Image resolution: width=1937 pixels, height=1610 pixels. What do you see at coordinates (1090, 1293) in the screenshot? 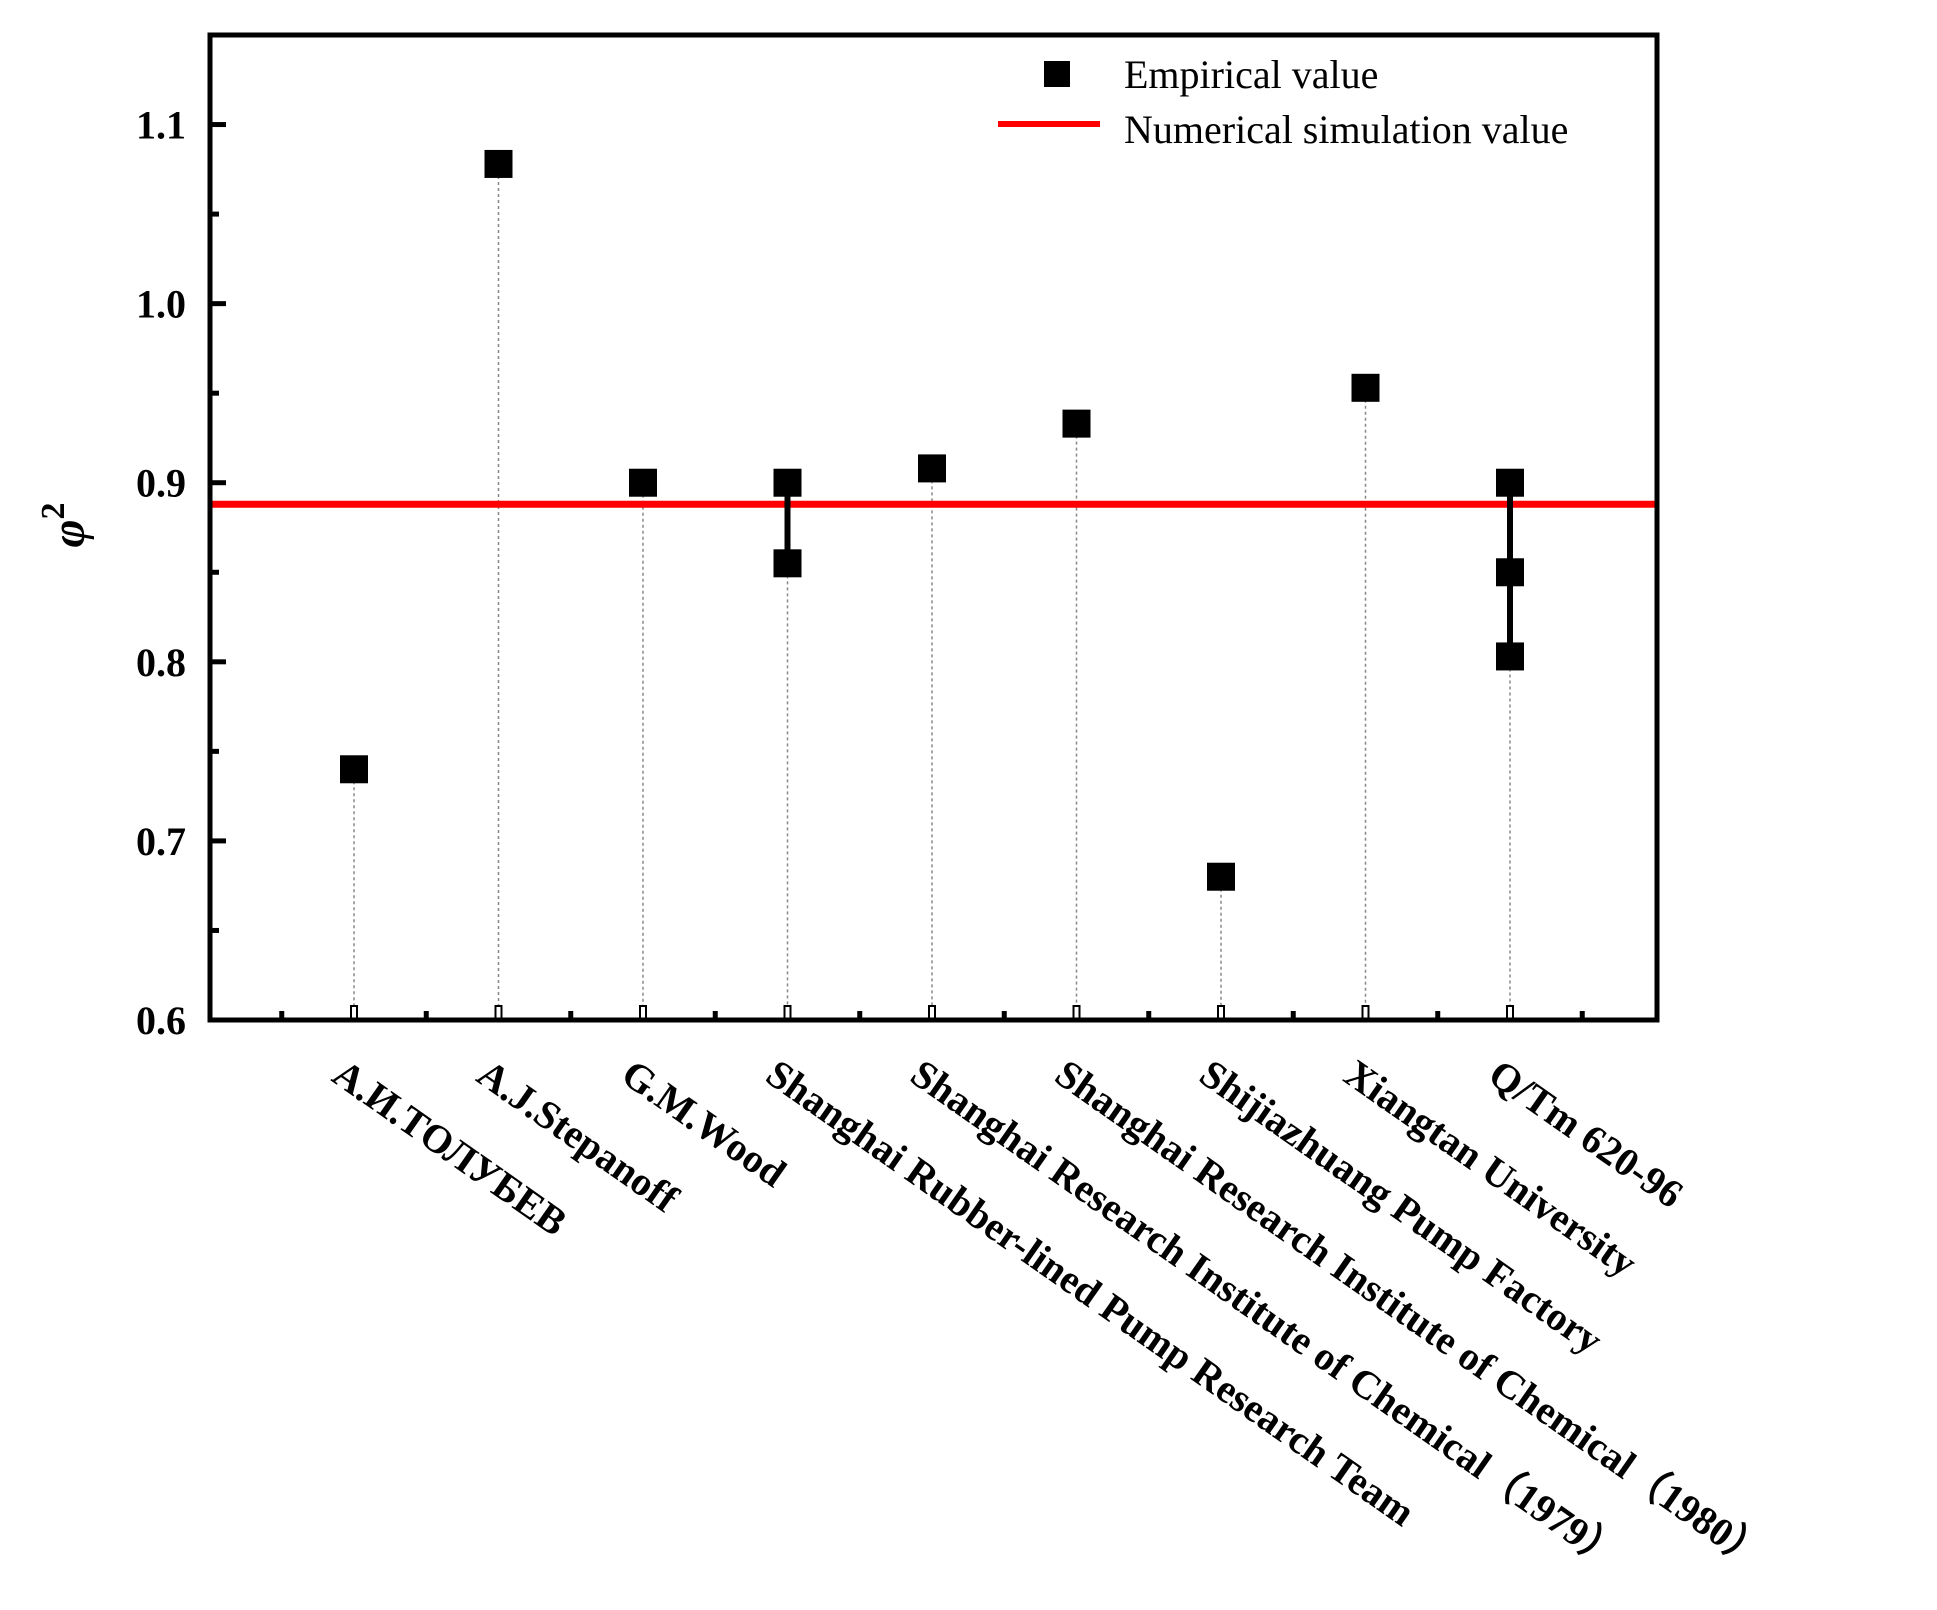
I see `category-label: Shanghai Rubber-lined Pump Research Team` at bounding box center [1090, 1293].